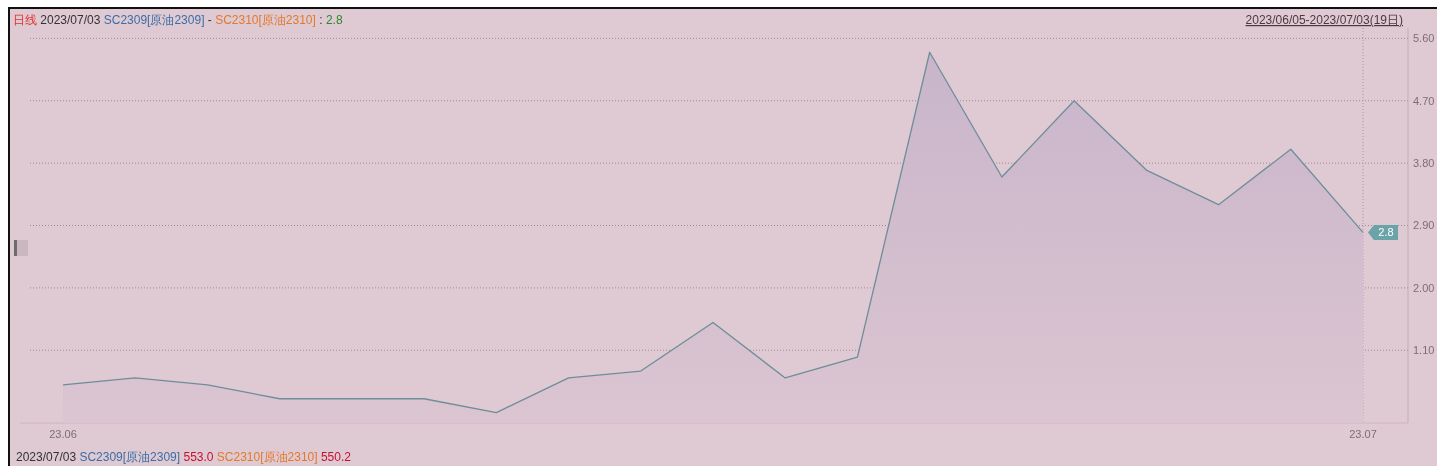  Describe the element at coordinates (1424, 100) in the screenshot. I see `y-tick-label: 4.70` at that location.